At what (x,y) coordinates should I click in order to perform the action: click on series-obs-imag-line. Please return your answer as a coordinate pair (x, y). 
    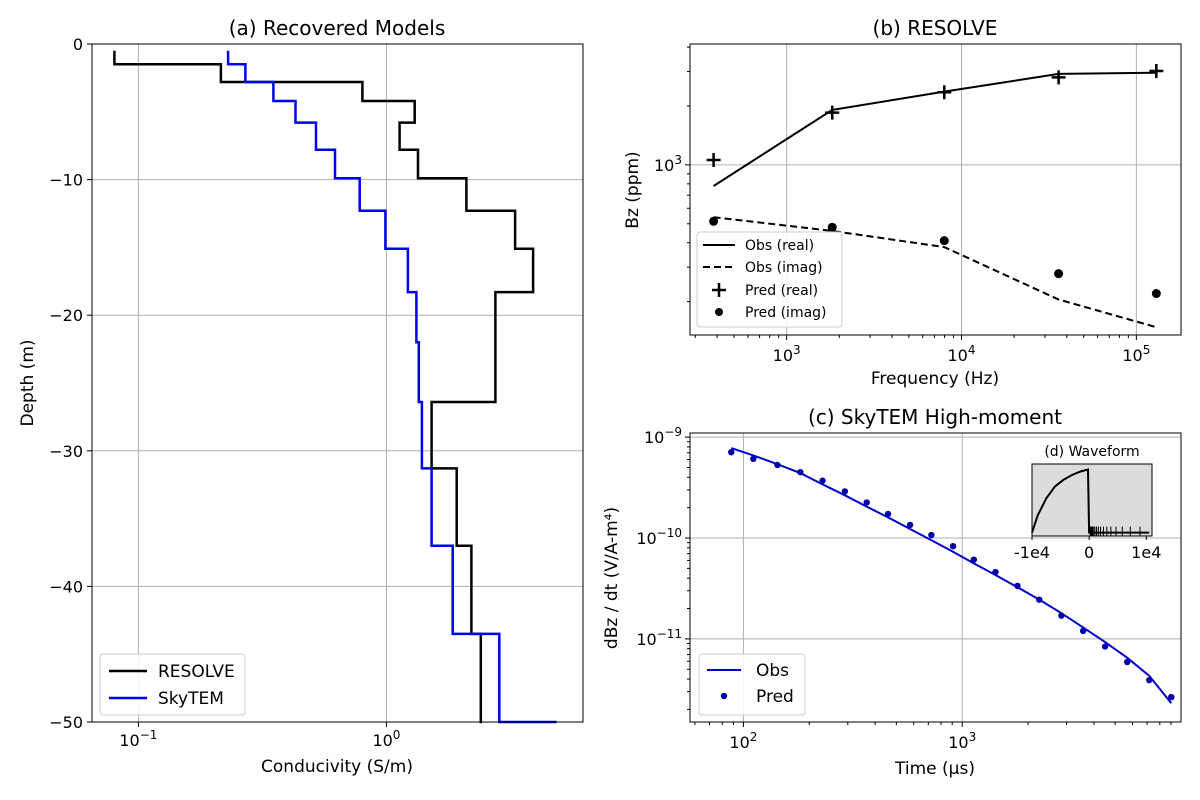
    Looking at the image, I should click on (935, 272).